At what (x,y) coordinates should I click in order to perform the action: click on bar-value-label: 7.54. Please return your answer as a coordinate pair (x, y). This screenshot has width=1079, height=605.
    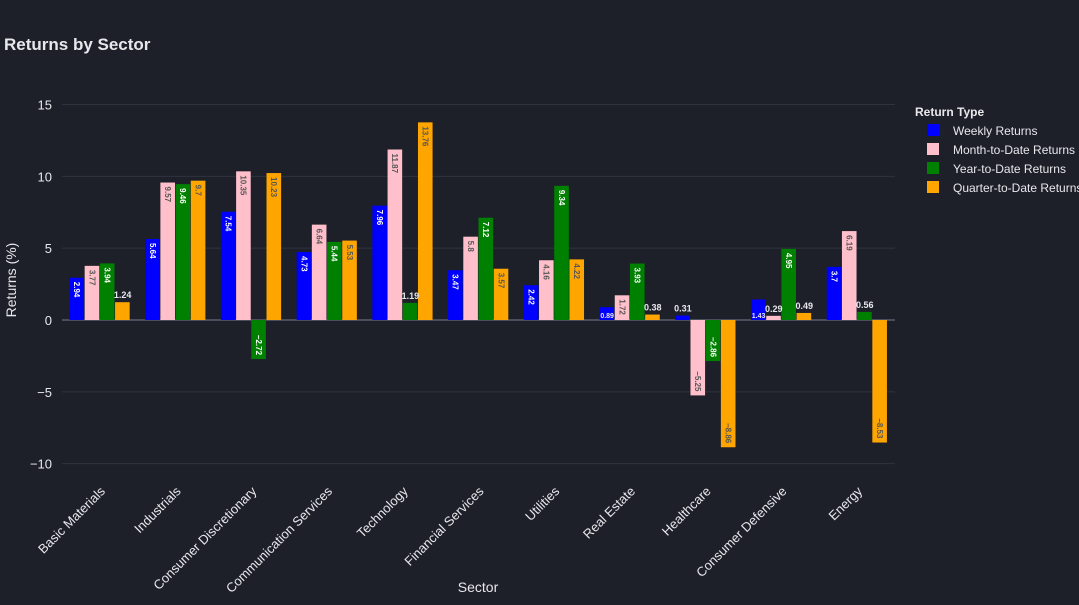
    Looking at the image, I should click on (228, 224).